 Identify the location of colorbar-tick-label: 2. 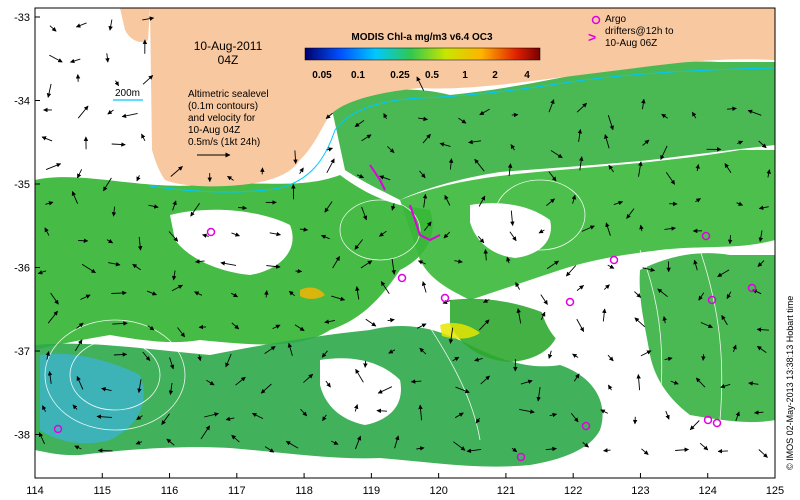
(495, 75).